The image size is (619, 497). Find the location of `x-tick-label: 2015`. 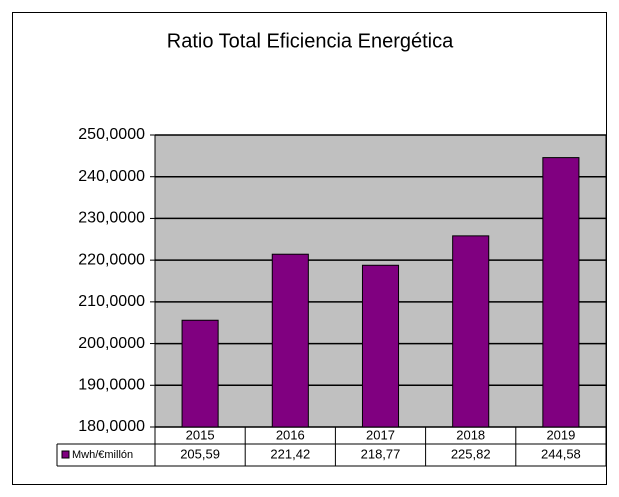

x-tick-label: 2015 is located at coordinates (200, 434).